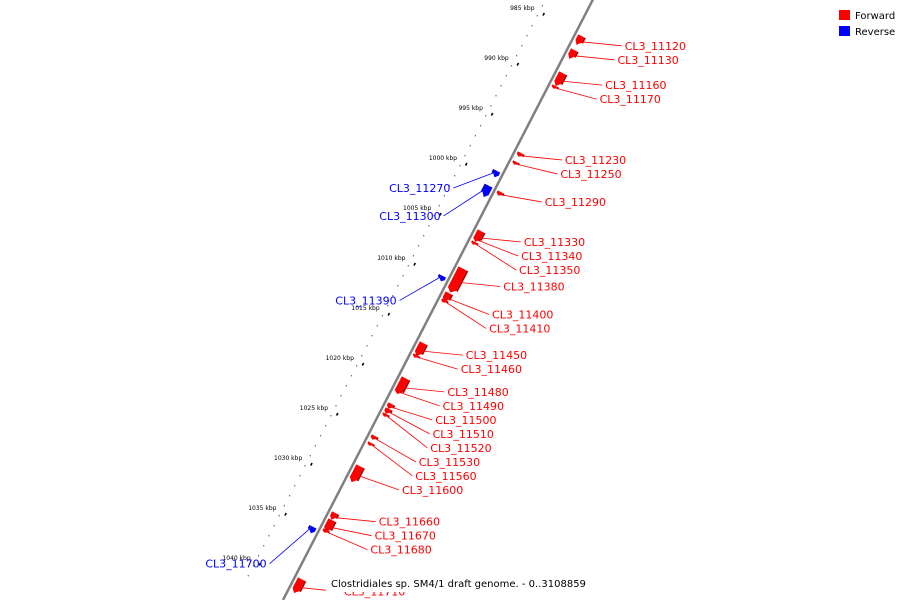 This screenshot has height=600, width=900. I want to click on gene-cl3-11290: CL3_11290, so click(551, 199).